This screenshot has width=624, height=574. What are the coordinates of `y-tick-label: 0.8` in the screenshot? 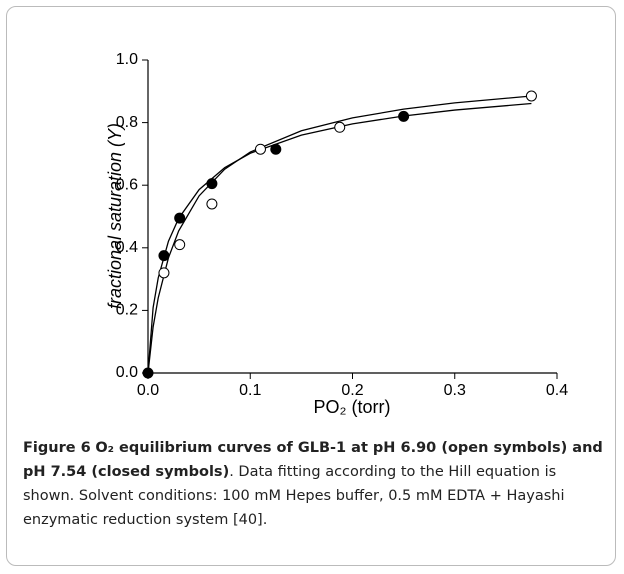 It's located at (127, 122).